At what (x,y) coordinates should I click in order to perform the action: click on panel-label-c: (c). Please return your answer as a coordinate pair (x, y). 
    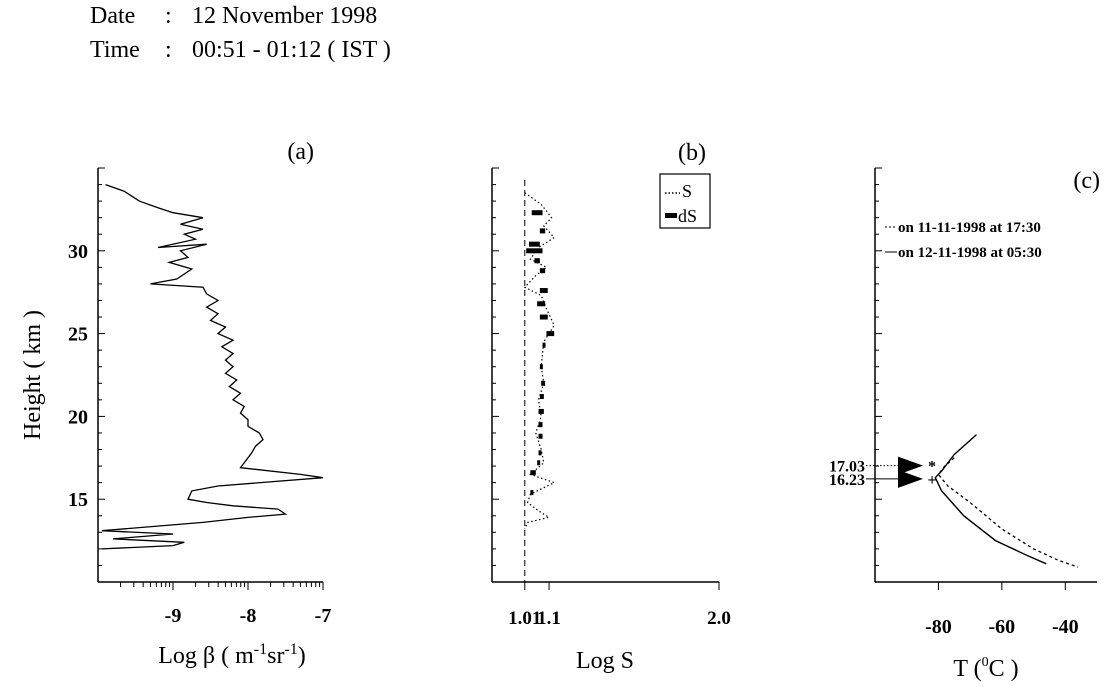
    Looking at the image, I should click on (1086, 181).